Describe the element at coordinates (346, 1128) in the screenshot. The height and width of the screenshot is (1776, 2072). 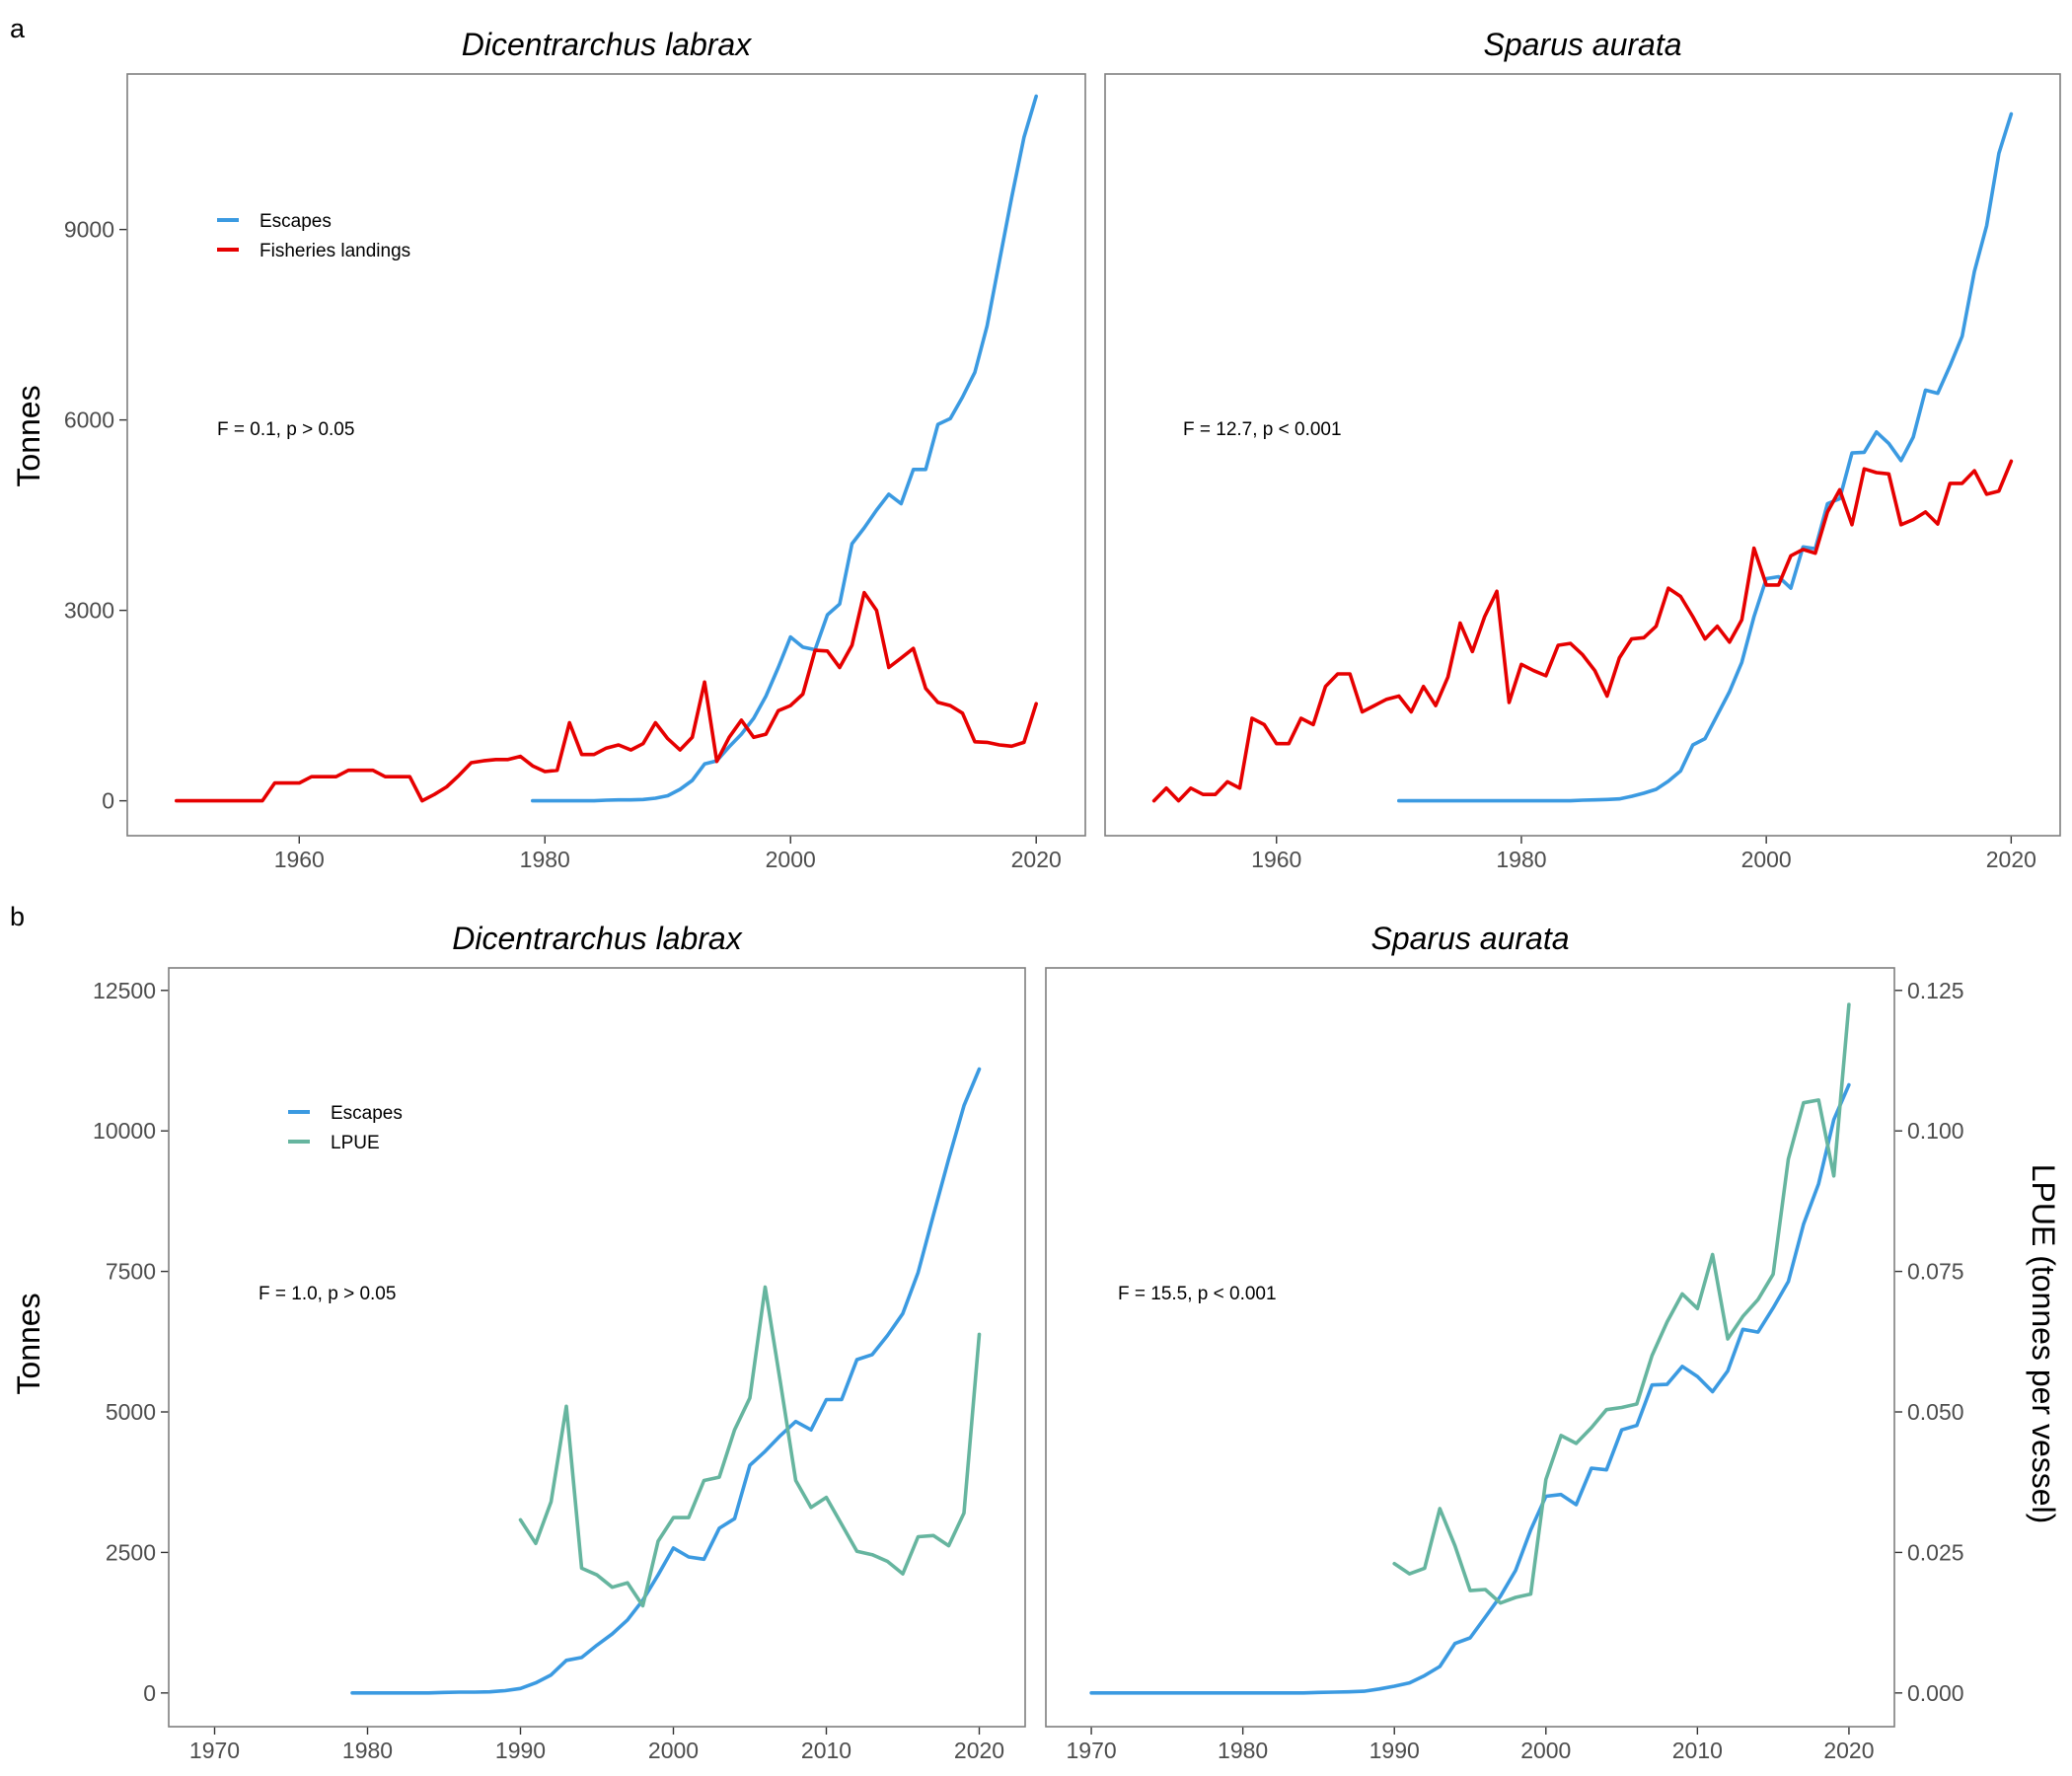
I see `legend: Escapes LPUE` at that location.